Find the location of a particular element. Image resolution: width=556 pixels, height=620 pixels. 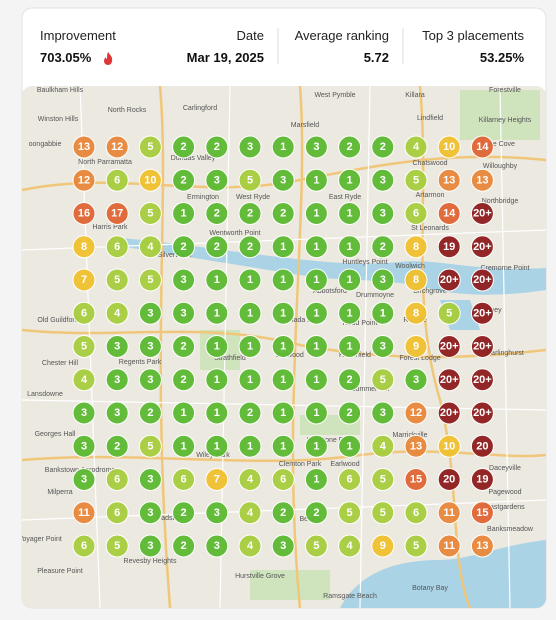

rank-label: 10 is located at coordinates (449, 147).